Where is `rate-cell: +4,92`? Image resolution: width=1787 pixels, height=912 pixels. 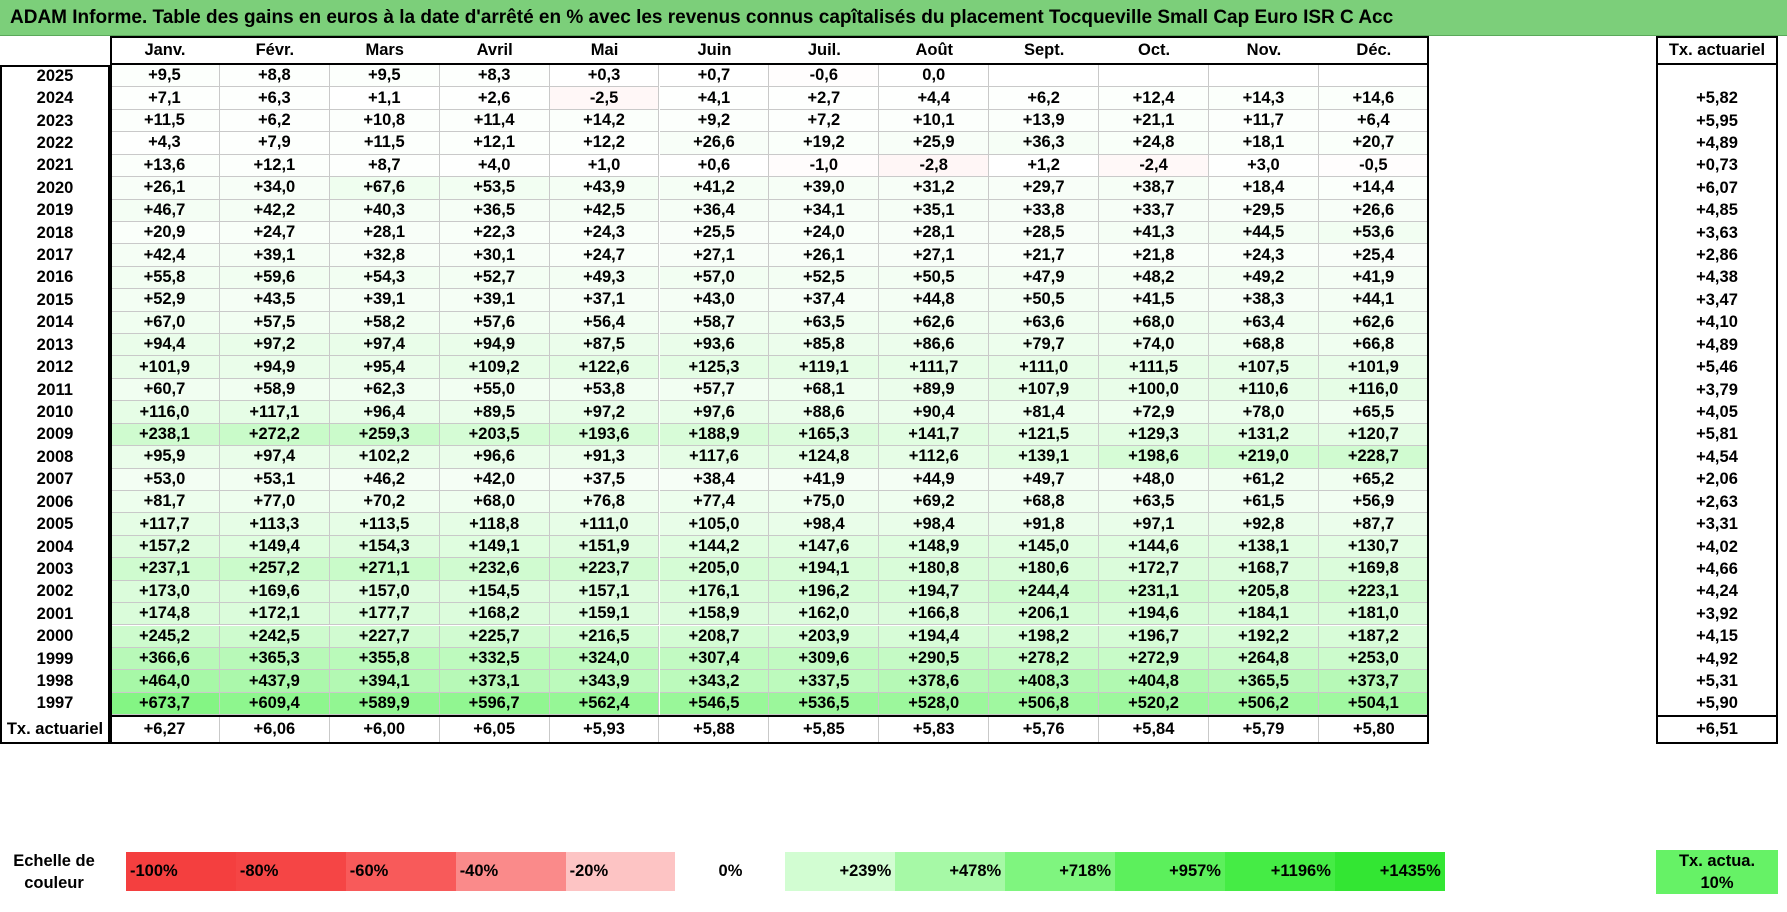 rate-cell: +4,92 is located at coordinates (1717, 658).